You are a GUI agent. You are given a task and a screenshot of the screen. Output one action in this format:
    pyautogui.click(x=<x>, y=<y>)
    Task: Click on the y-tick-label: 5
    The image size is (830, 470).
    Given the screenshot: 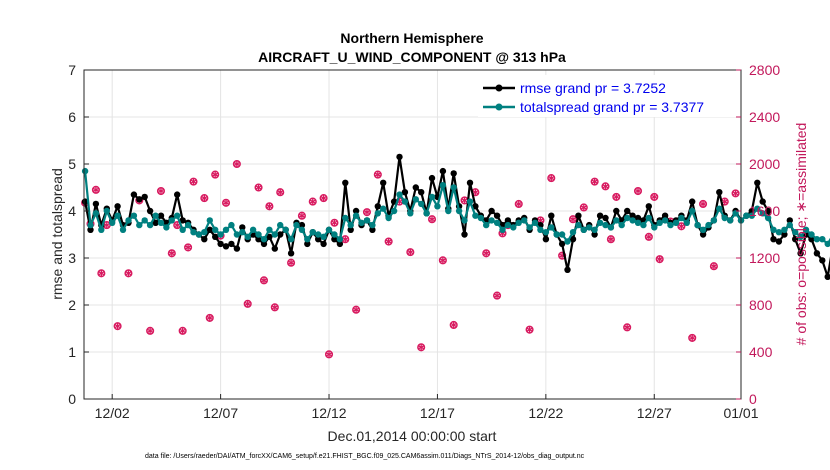 What is the action you would take?
    pyautogui.click(x=72, y=164)
    